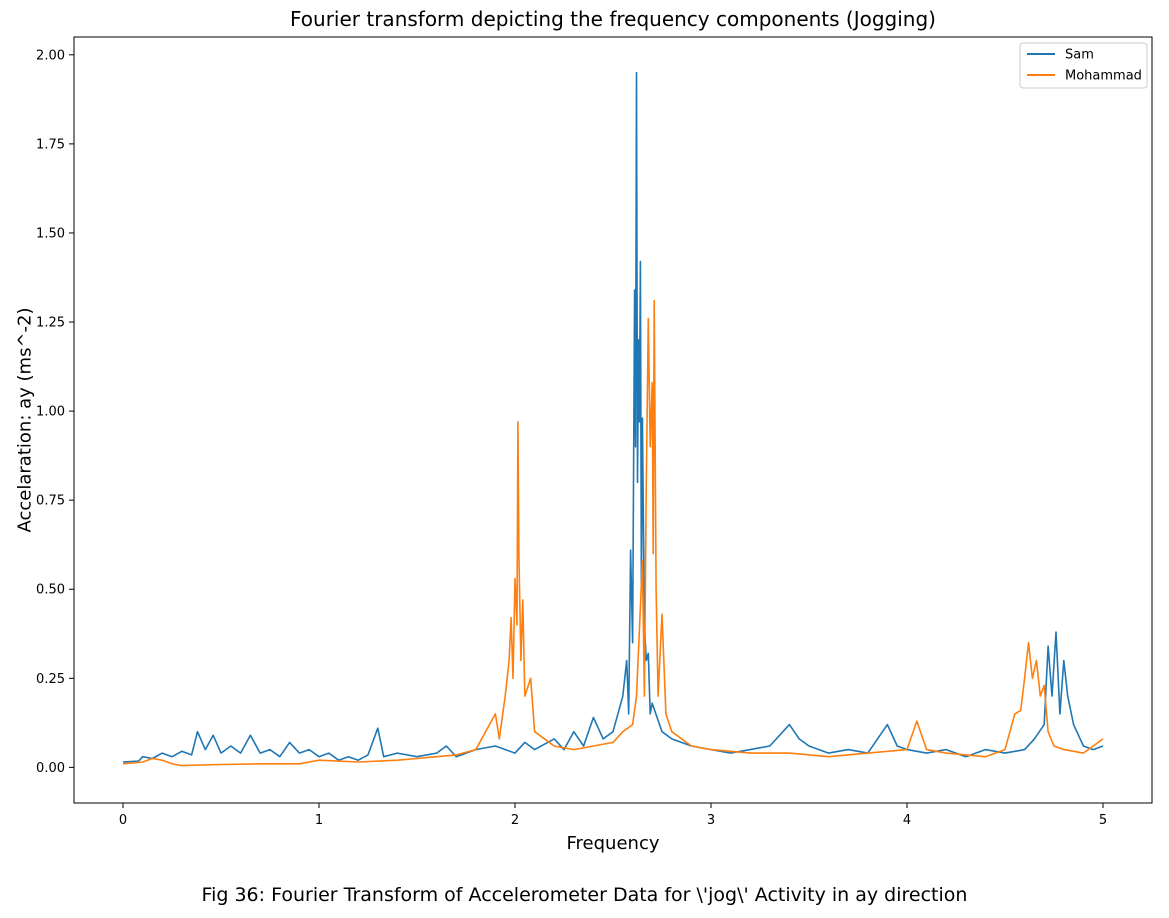 The width and height of the screenshot is (1169, 918). Describe the element at coordinates (1103, 820) in the screenshot. I see `x-tick-label: 5` at that location.